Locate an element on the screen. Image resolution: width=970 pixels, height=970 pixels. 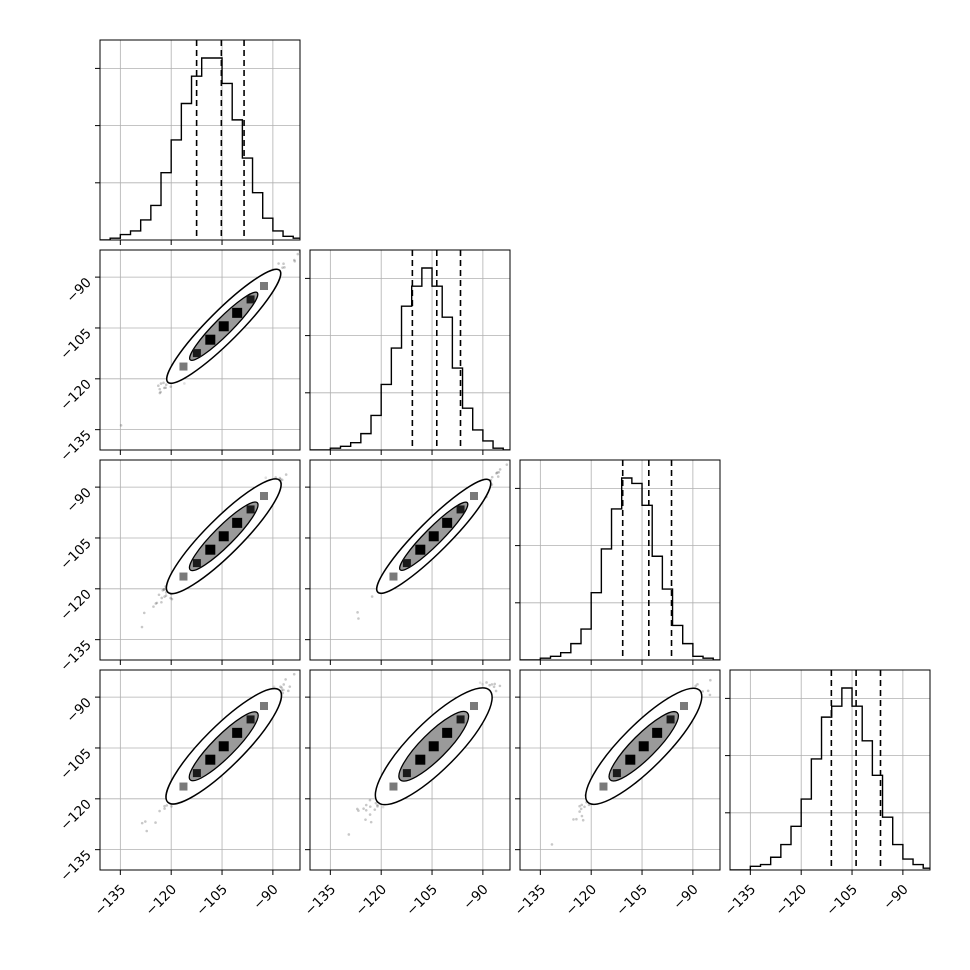
scatter-panel-3-2: −135 −120 −105 −90 is located at coordinates (616, 794).